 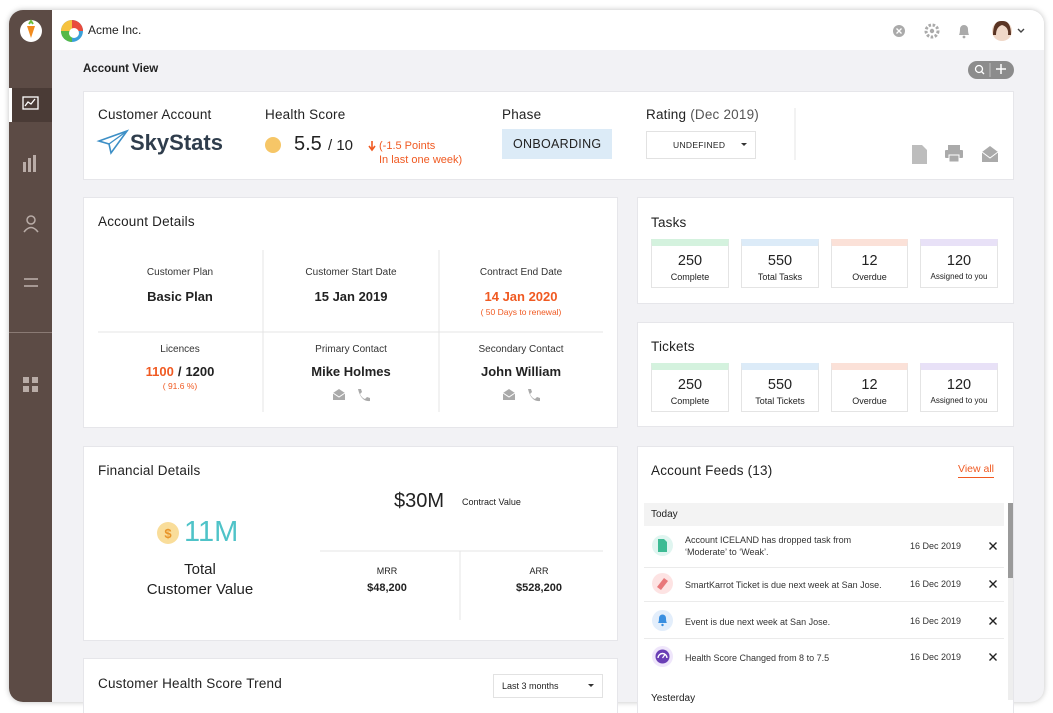 What do you see at coordinates (919, 154) in the screenshot?
I see `pdf-icon` at bounding box center [919, 154].